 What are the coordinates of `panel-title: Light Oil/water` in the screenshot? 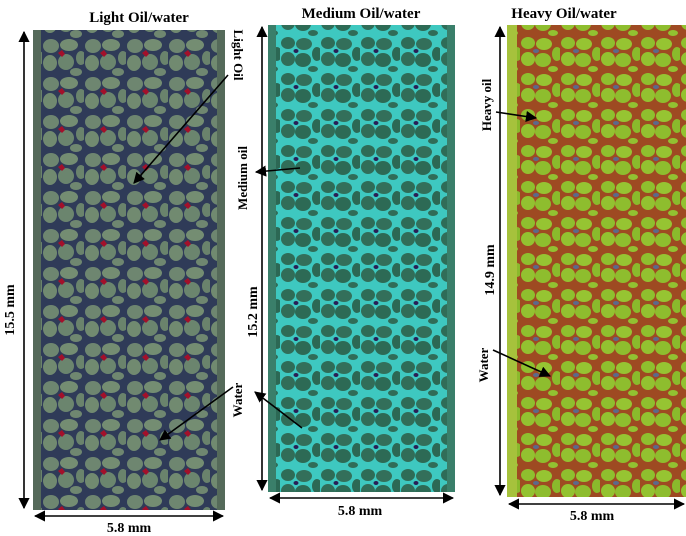 It's located at (139, 18).